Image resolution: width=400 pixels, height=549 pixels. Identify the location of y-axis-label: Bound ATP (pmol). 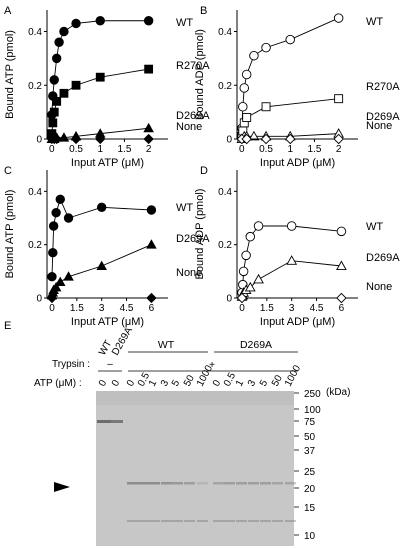
(10, 74).